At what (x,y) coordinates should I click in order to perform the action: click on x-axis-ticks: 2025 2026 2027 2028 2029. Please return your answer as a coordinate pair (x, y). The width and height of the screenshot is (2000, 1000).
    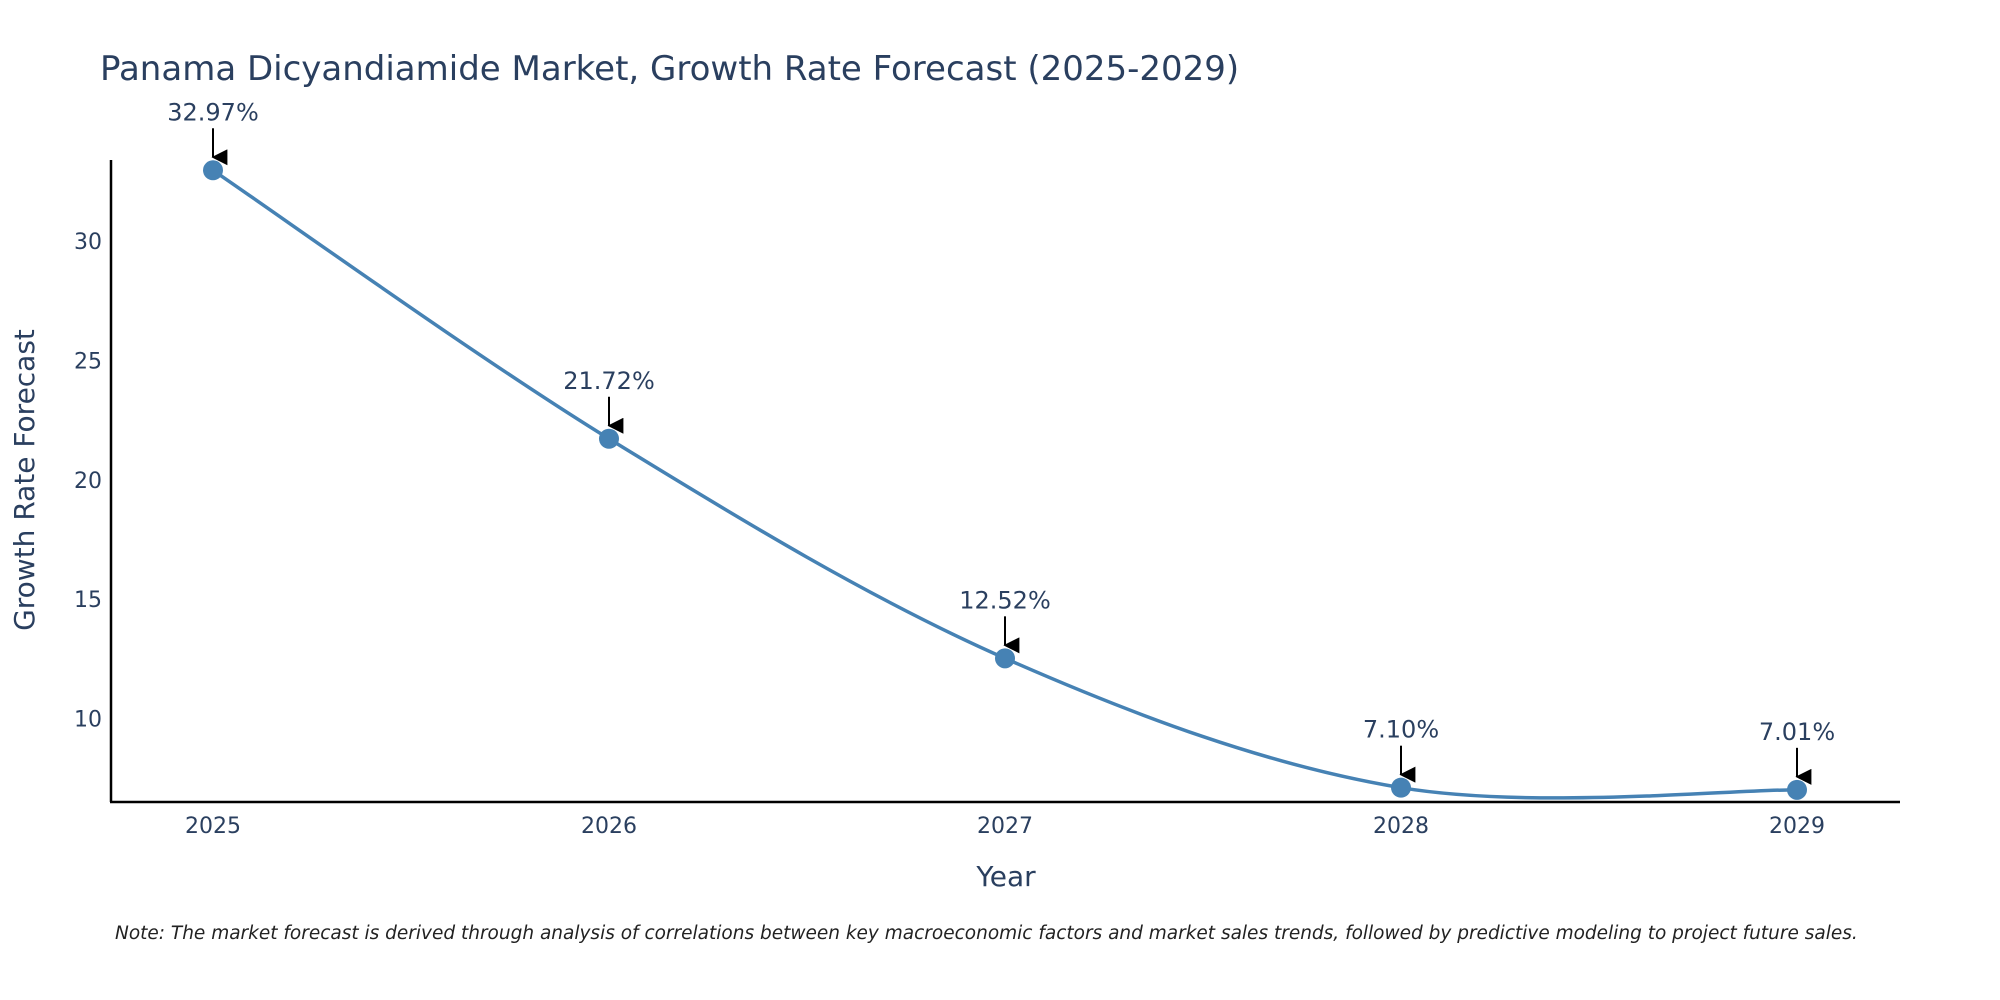
    Looking at the image, I should click on (1005, 826).